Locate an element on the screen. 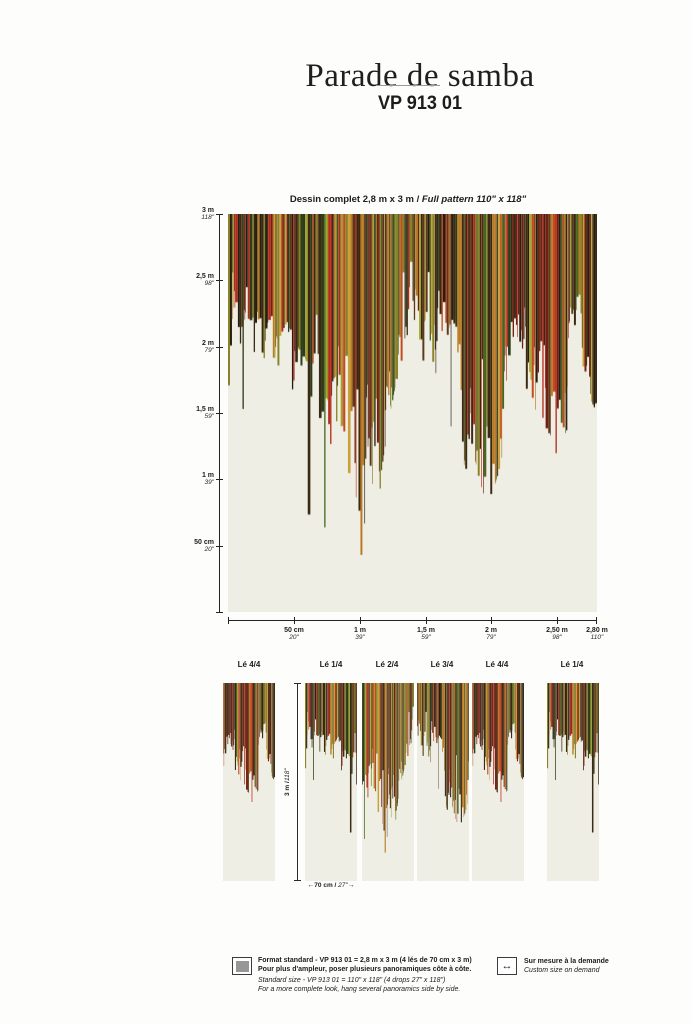  x-axis-label: 50 cm 20" is located at coordinates (294, 634).